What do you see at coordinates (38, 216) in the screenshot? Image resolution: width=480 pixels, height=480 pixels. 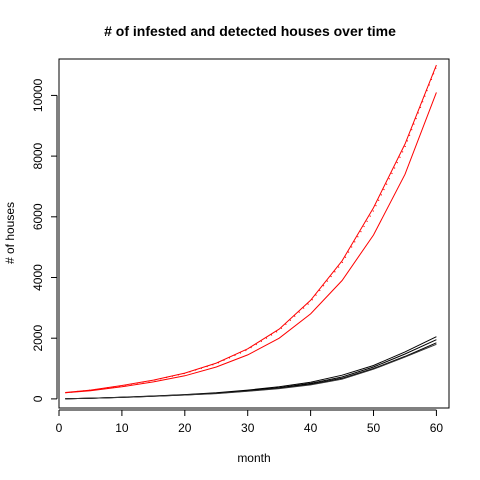 I see `y-tick-label: 6000` at bounding box center [38, 216].